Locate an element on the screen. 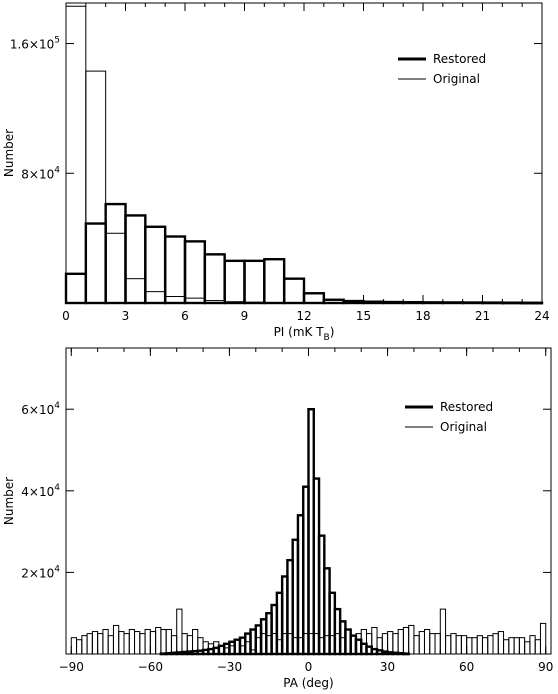 Image resolution: width=558 pixels, height=694 pixels. x-axis-title: PI (mK TB) is located at coordinates (304, 334).